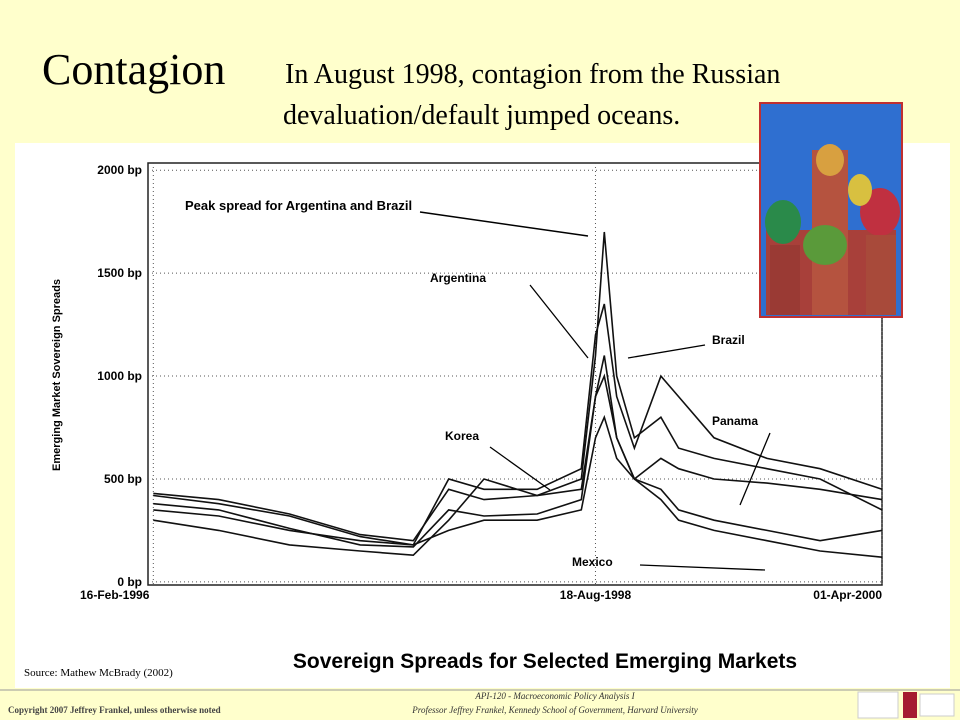 The height and width of the screenshot is (720, 960). Describe the element at coordinates (847, 595) in the screenshot. I see `x-tick-label: 01-Apr-2000` at that location.